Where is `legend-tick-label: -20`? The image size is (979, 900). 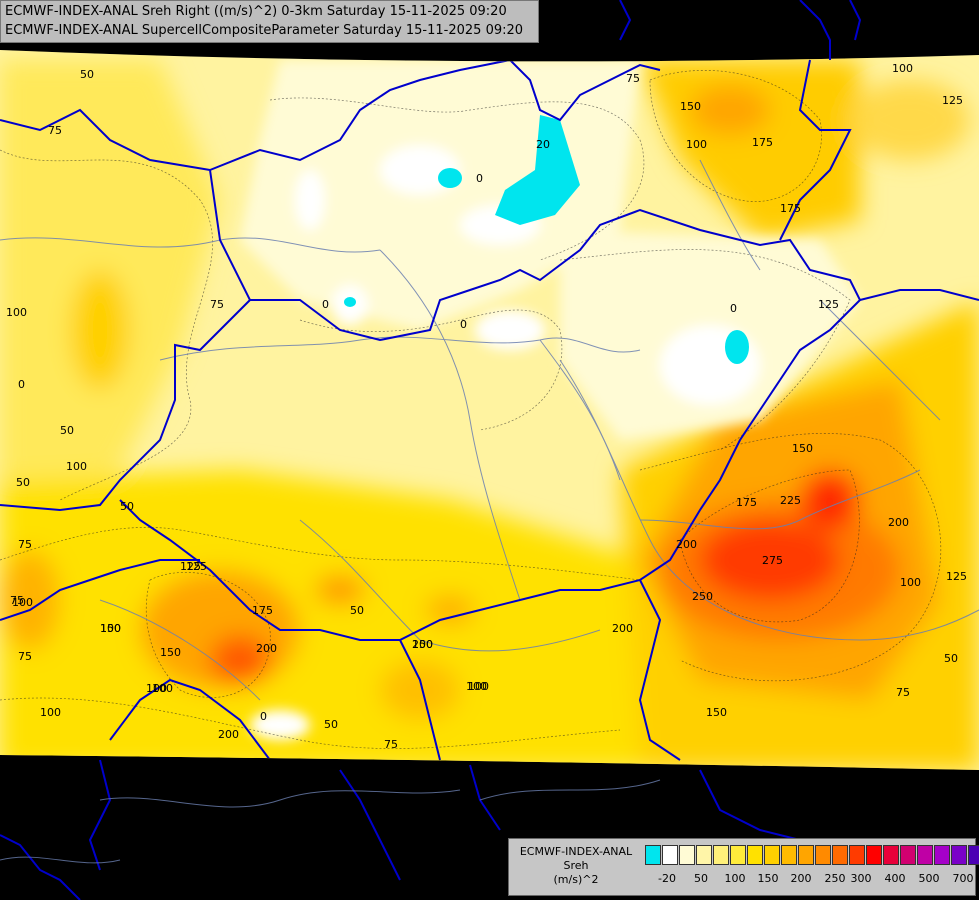
legend-tick-label: -20 is located at coordinates (667, 878).